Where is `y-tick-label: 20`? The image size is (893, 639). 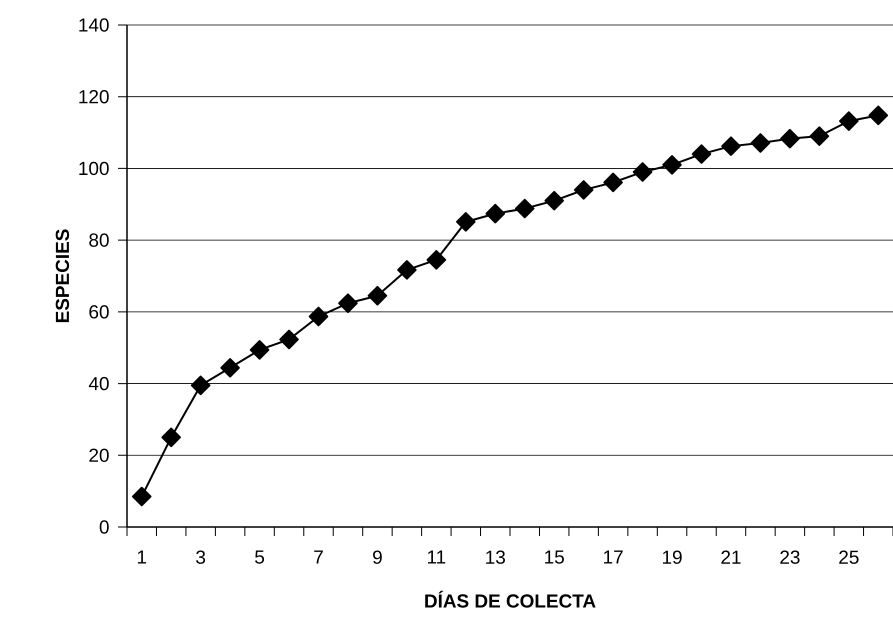
y-tick-label: 20 is located at coordinates (99, 455).